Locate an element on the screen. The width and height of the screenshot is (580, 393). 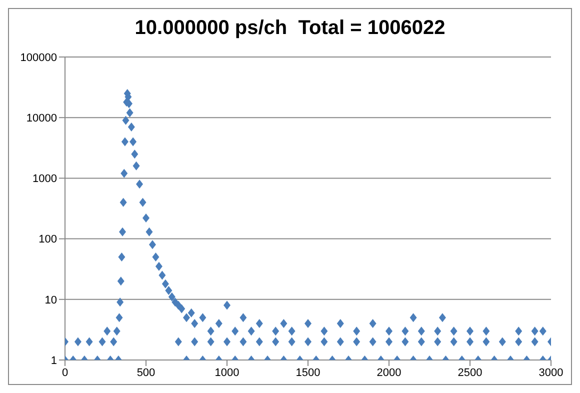
x-tick-label: 0 is located at coordinates (65, 372).